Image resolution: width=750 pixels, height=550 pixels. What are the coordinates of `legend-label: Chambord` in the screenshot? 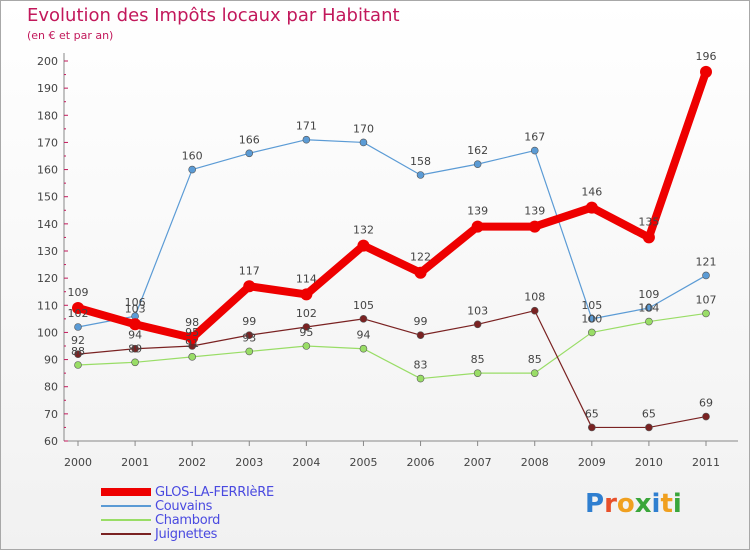 It's located at (188, 520).